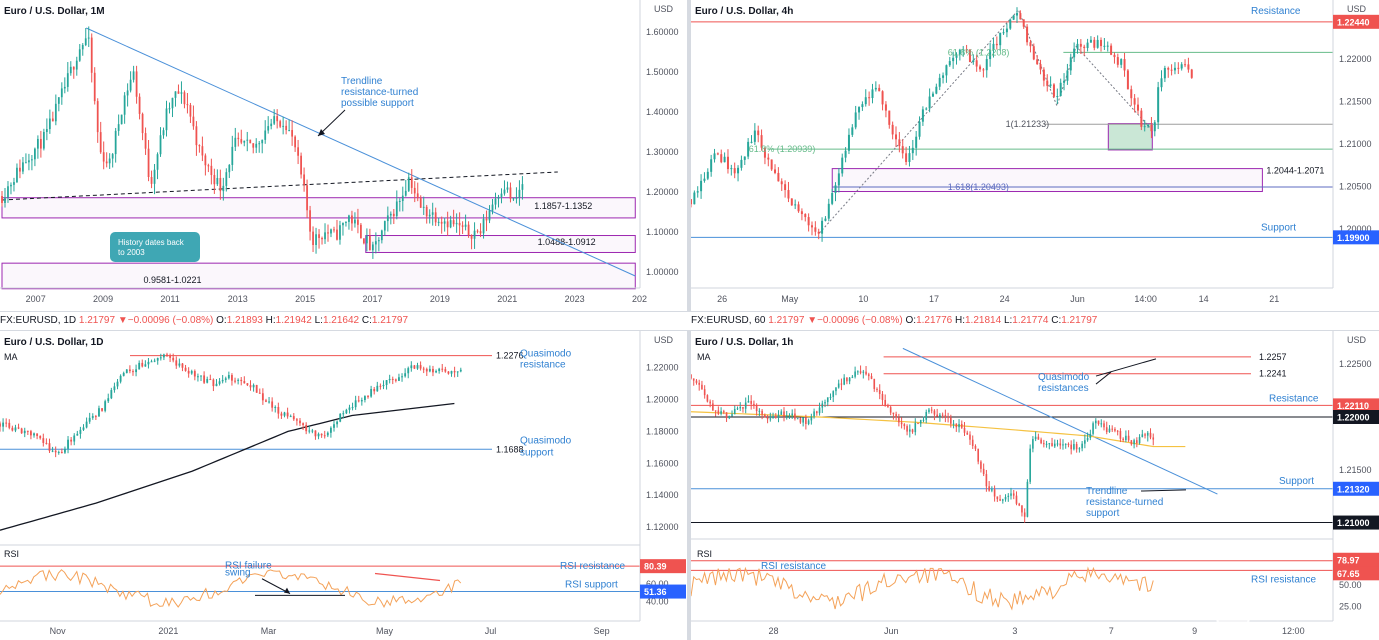  What do you see at coordinates (1290, 610) in the screenshot?
I see `wikifx-watermark: WikiFX` at bounding box center [1290, 610].